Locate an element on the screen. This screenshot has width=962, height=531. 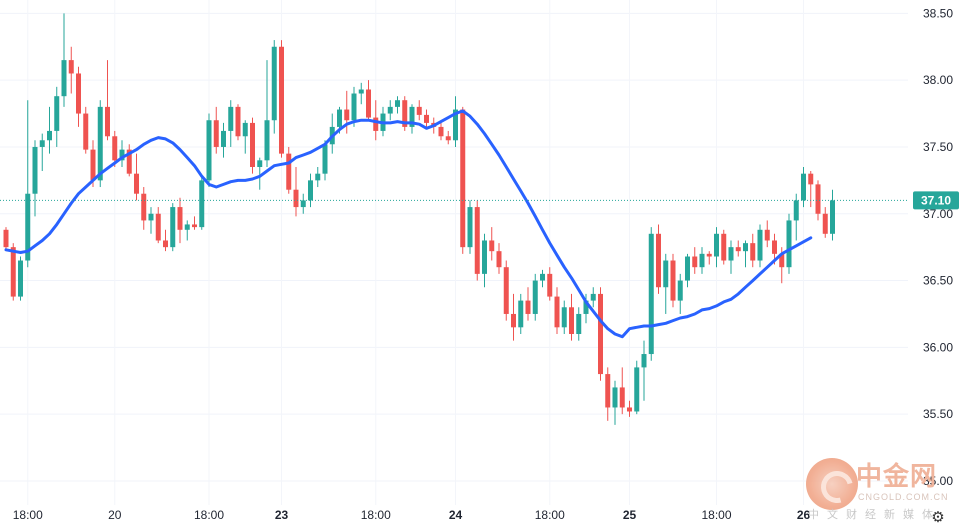
time-axis: 18:00 20 18:00 23 18:00 24 18:00 25 18:00 26 is located at coordinates (412, 515).